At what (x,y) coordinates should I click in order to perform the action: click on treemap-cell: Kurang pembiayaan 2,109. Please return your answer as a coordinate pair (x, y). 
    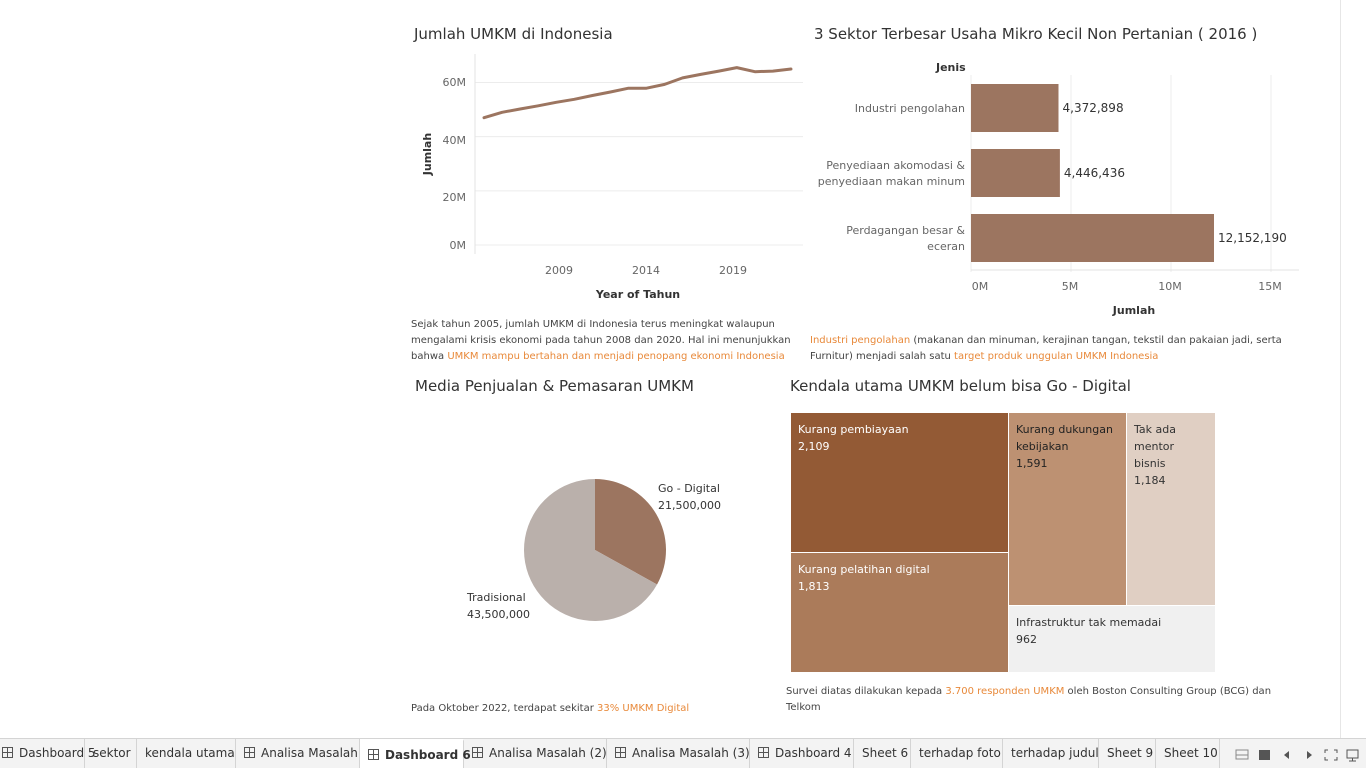
    Looking at the image, I should click on (899, 482).